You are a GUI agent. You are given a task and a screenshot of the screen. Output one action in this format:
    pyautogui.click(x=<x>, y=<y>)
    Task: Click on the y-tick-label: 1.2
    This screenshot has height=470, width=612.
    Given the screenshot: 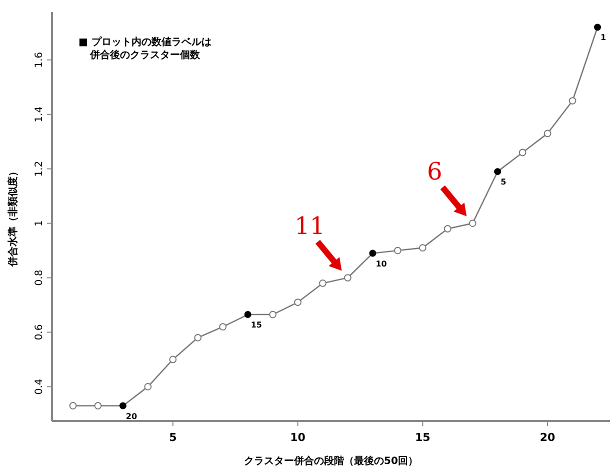 What is the action you would take?
    pyautogui.click(x=39, y=168)
    